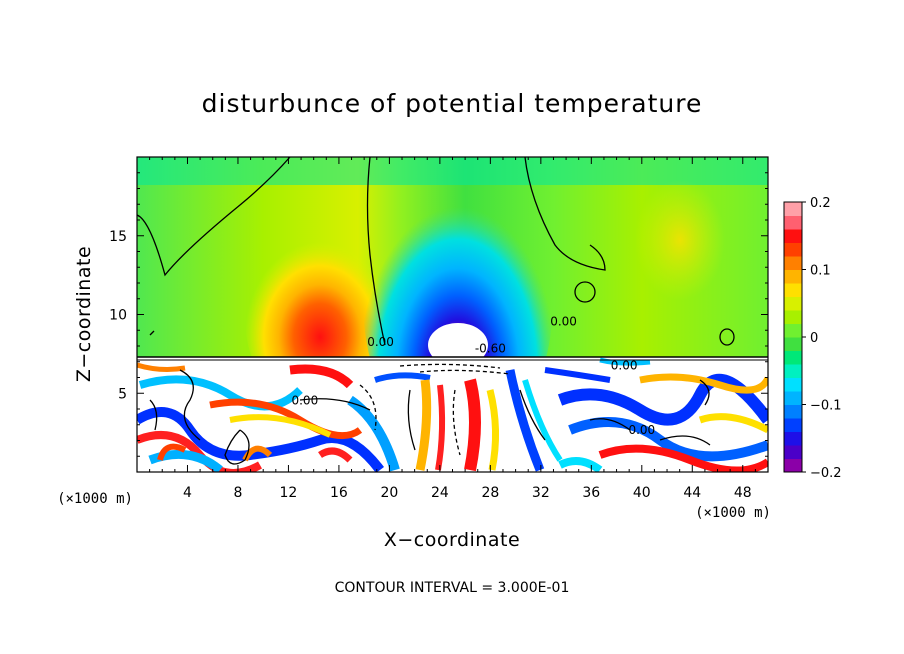  I want to click on x-tick-label: 12, so click(289, 493).